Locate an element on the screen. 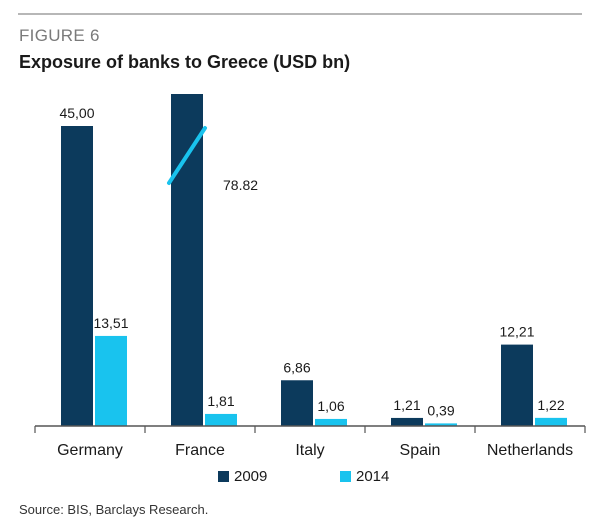 This screenshot has height=529, width=600. source-note: Source: BIS, Barclays Research. is located at coordinates (114, 509).